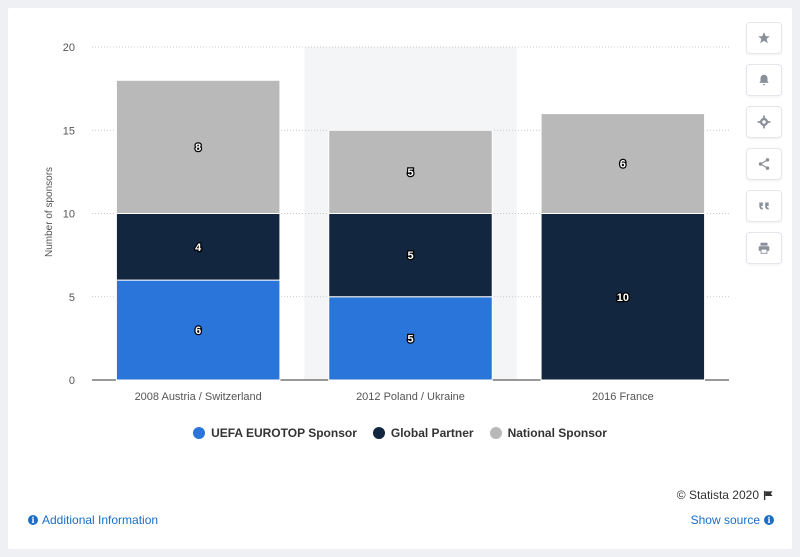  I want to click on share-icon, so click(764, 164).